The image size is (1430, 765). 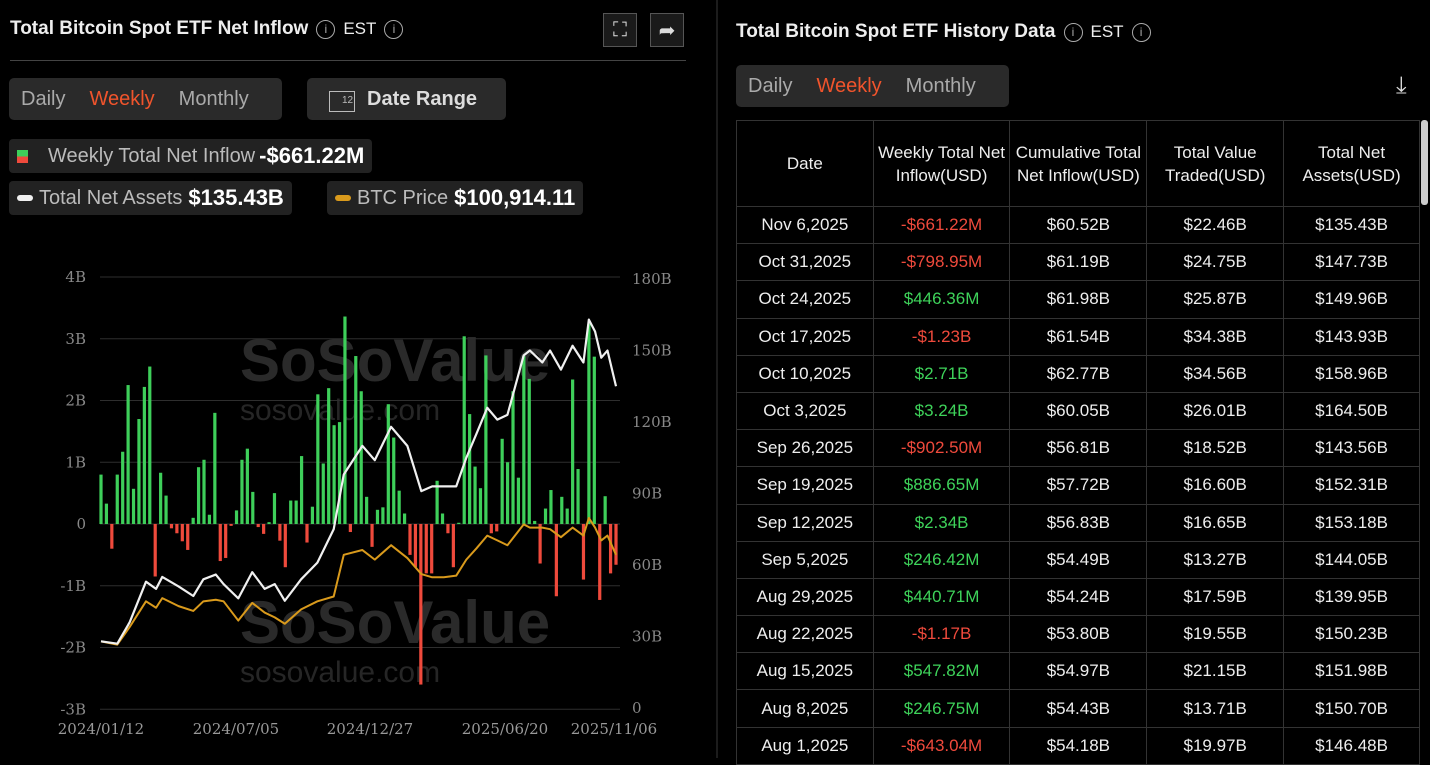 What do you see at coordinates (191, 156) in the screenshot?
I see `legend-weekly-inflow: Weekly Total Net Inflow -$661.22M` at bounding box center [191, 156].